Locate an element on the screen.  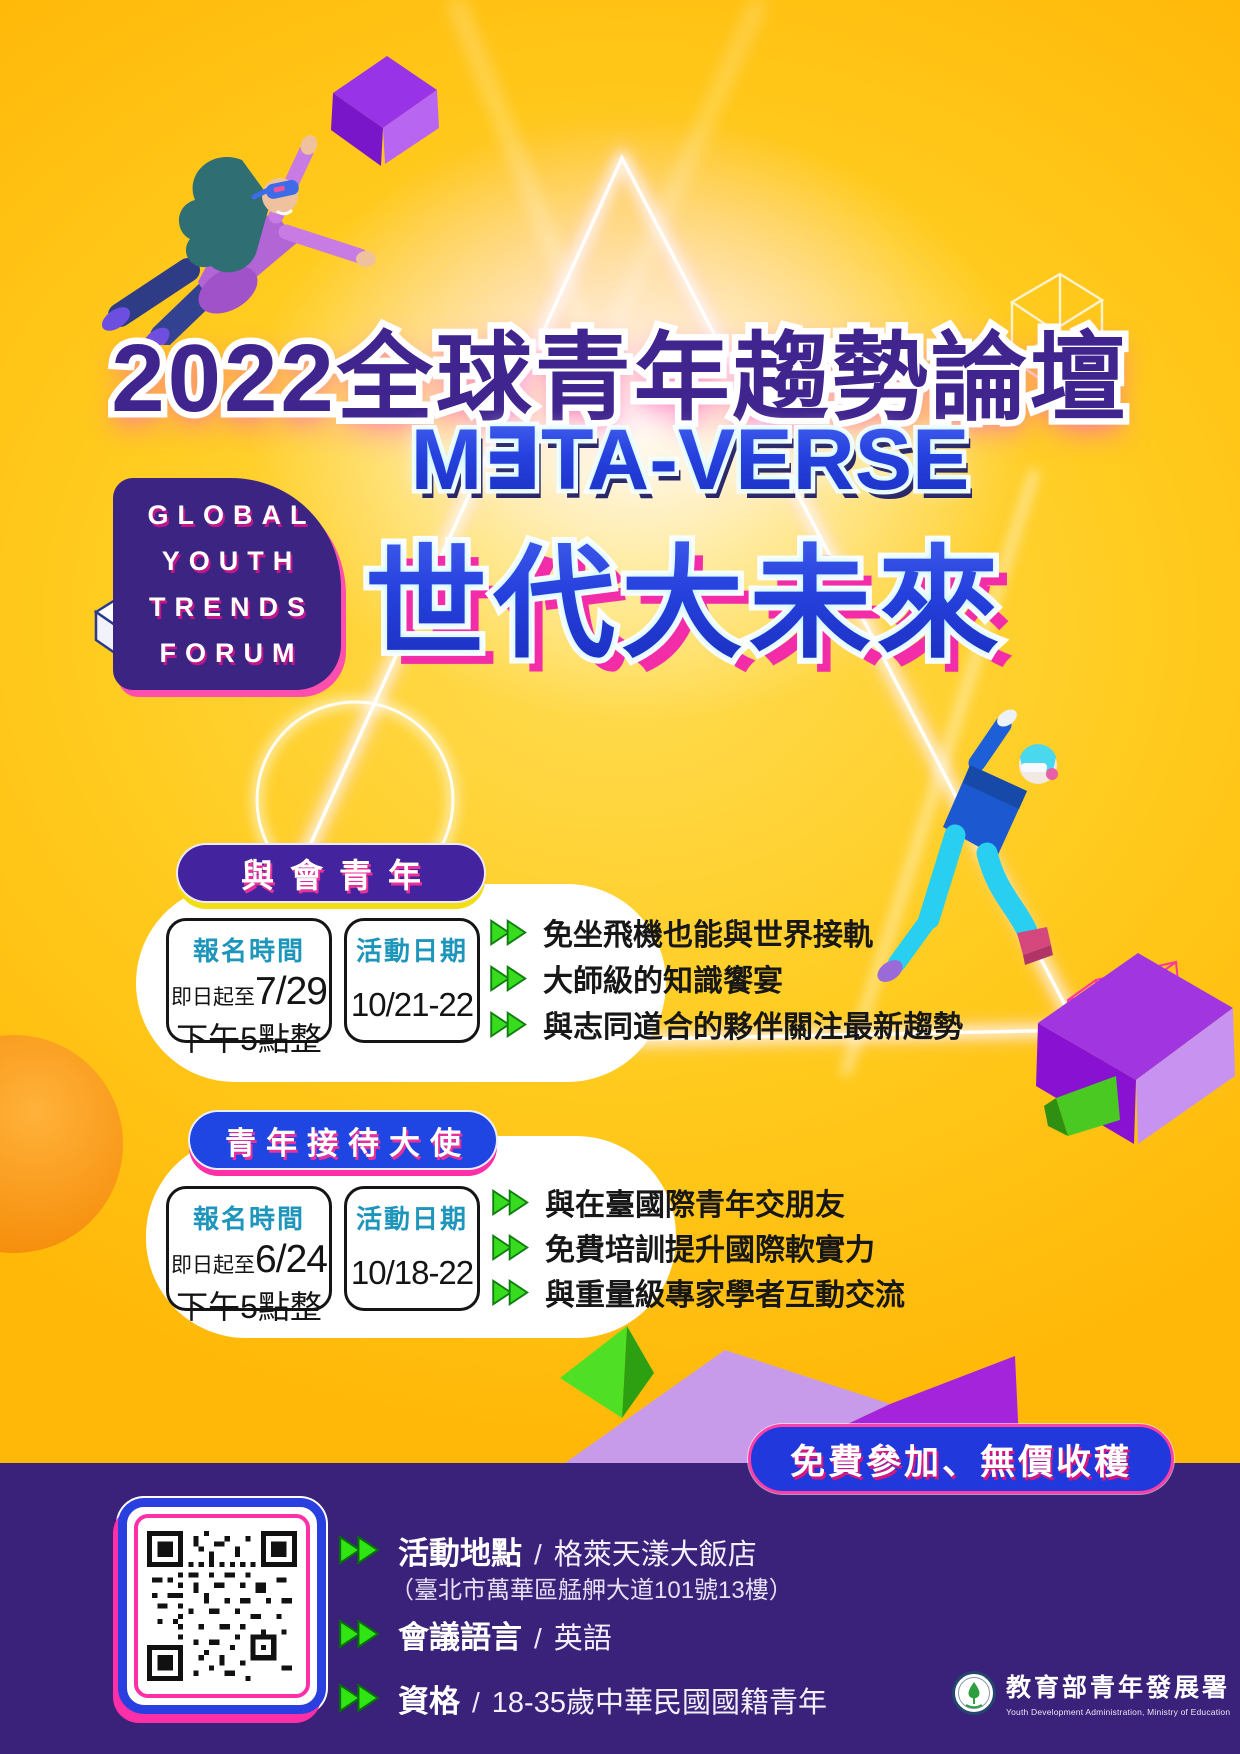
section2-signup-box: 報名時間 即日起至 6/24 下午5點整 is located at coordinates (249, 1255).